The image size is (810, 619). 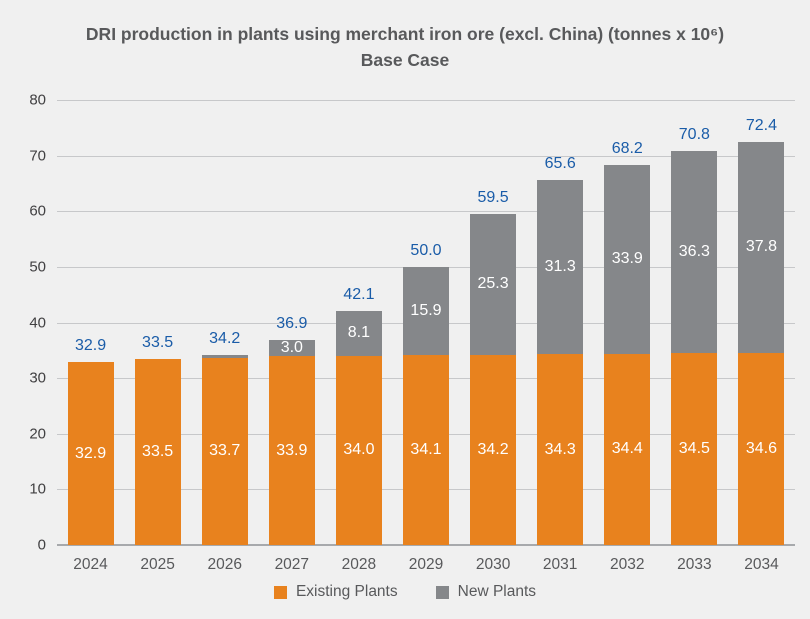 I want to click on bar-2032-new: 33.9, so click(x=627, y=259).